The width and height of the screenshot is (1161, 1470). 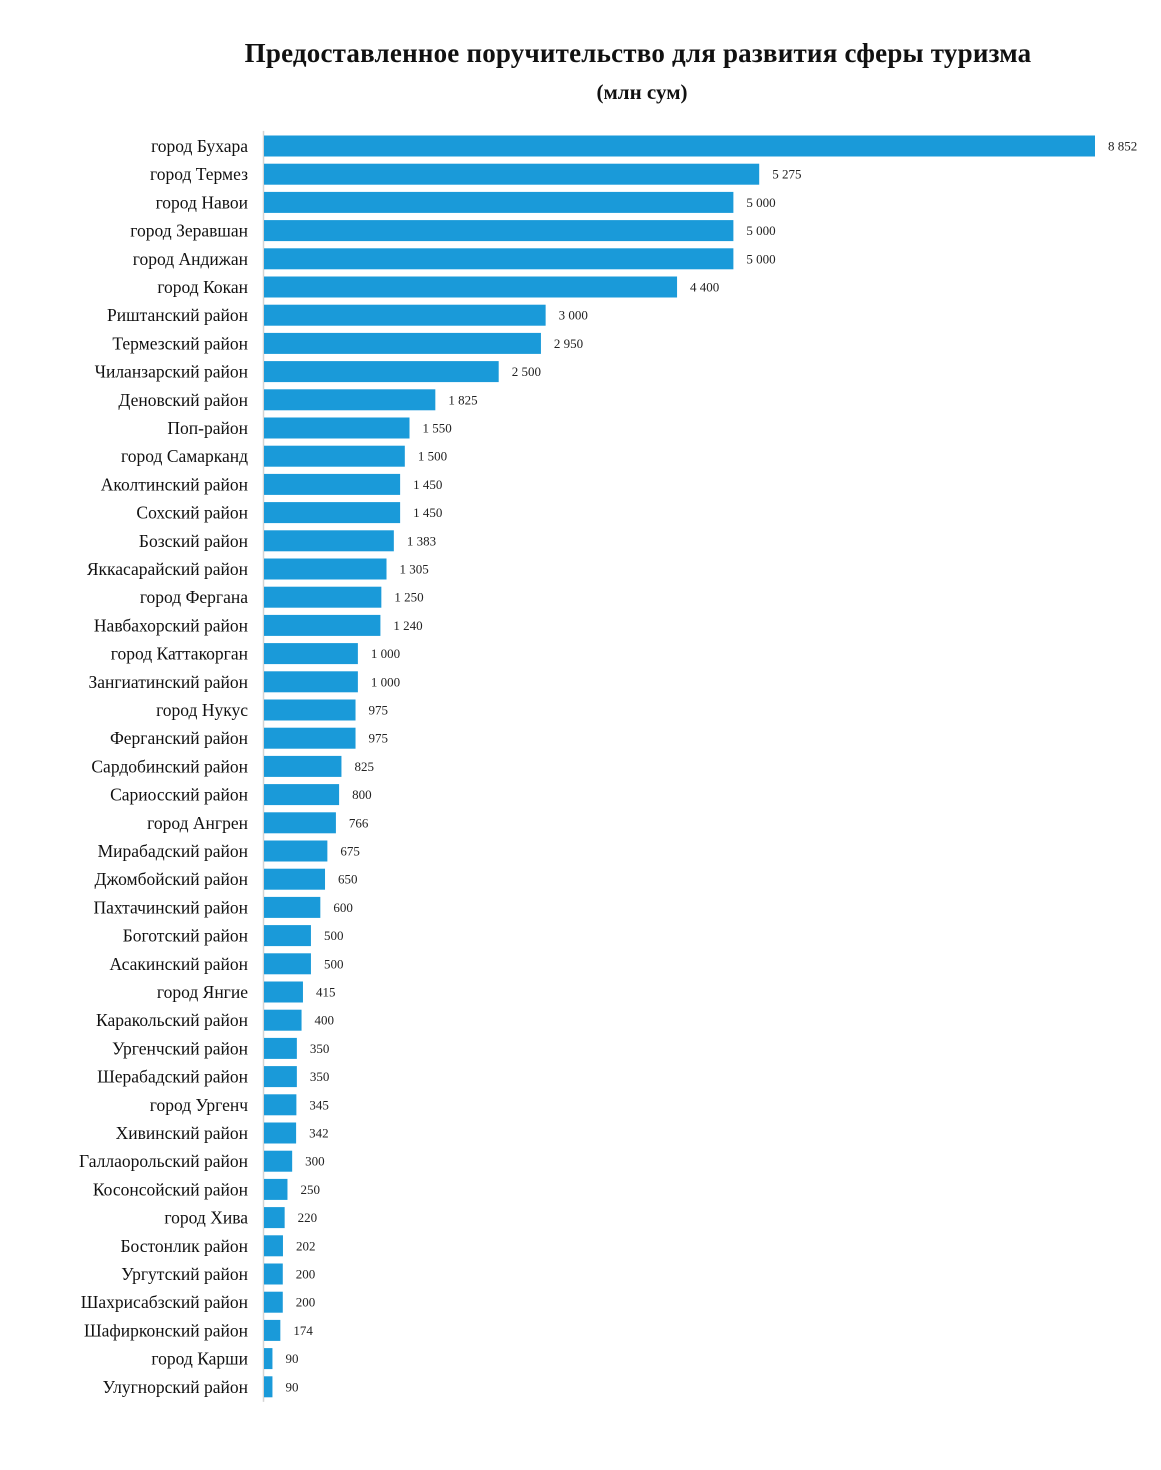 What do you see at coordinates (408, 597) in the screenshot?
I see `value-label: 1 250` at bounding box center [408, 597].